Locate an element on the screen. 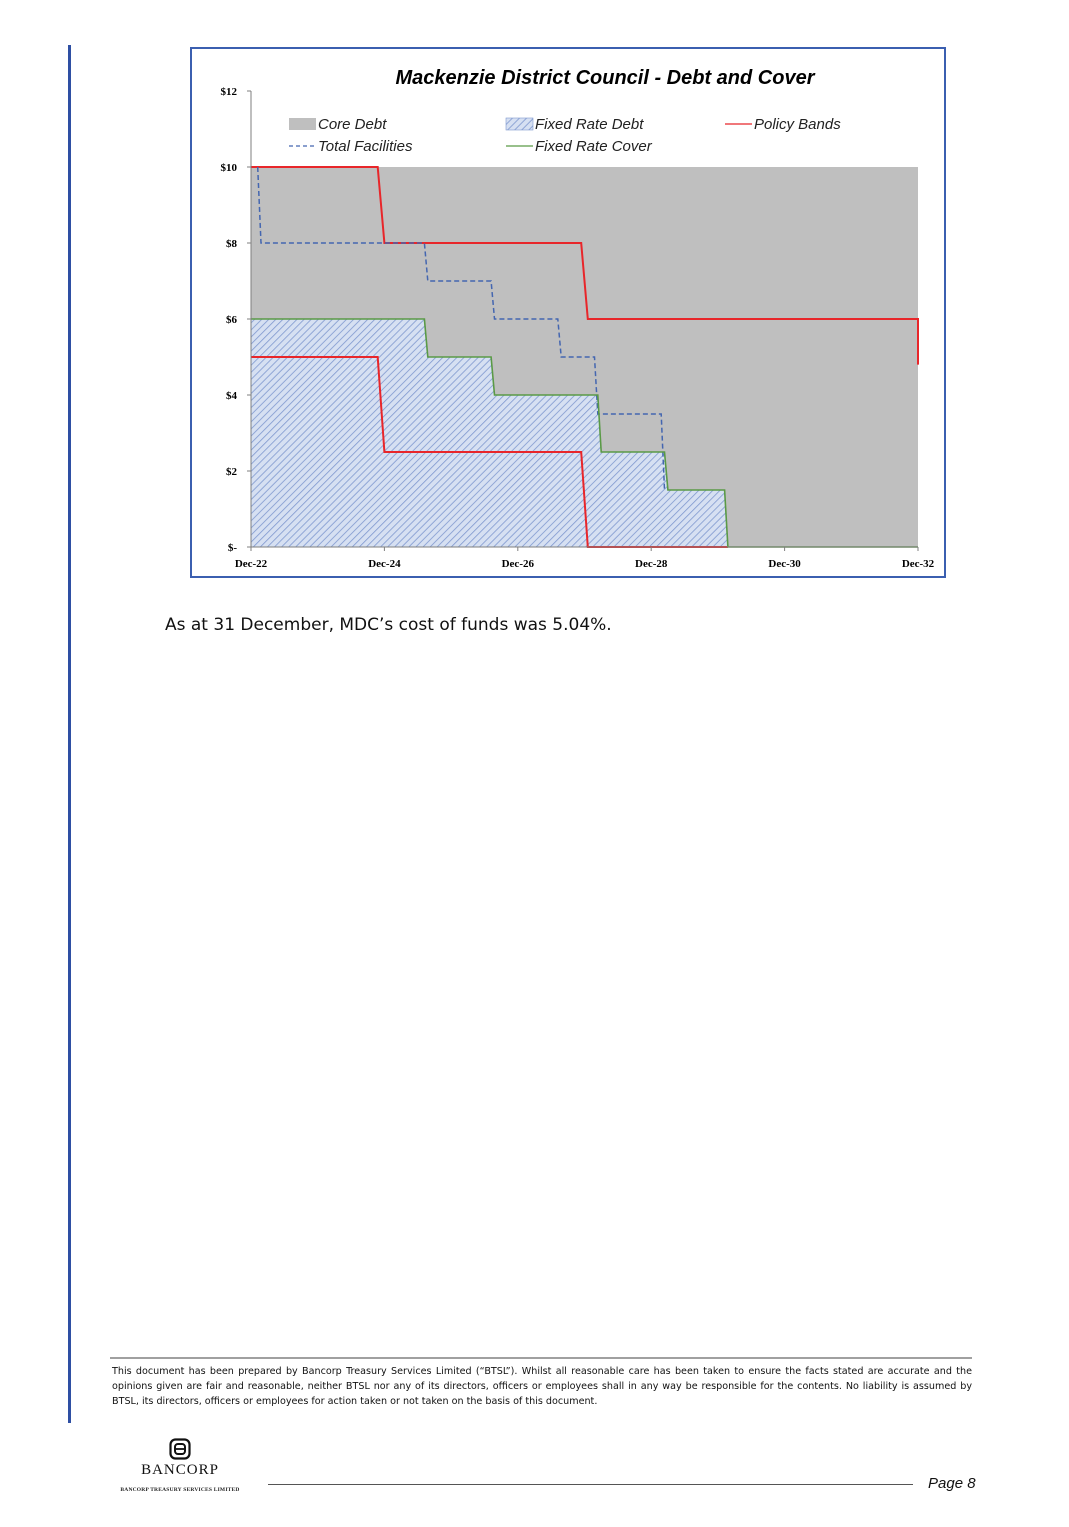 The width and height of the screenshot is (1069, 1527). logo-subtitle: BANCORP TREASURY SERVICES LIMITED is located at coordinates (180, 1490).